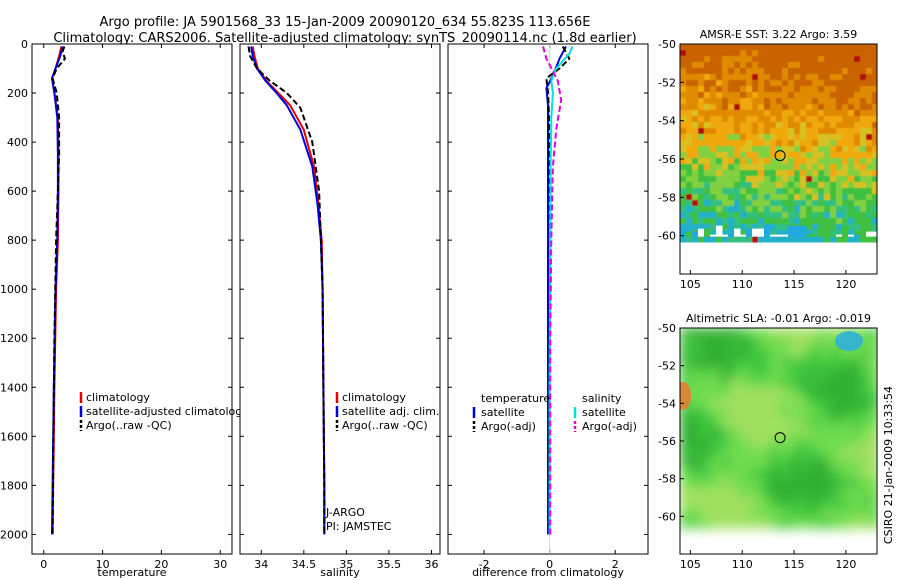  I want to click on map-image, so click(778, 428).